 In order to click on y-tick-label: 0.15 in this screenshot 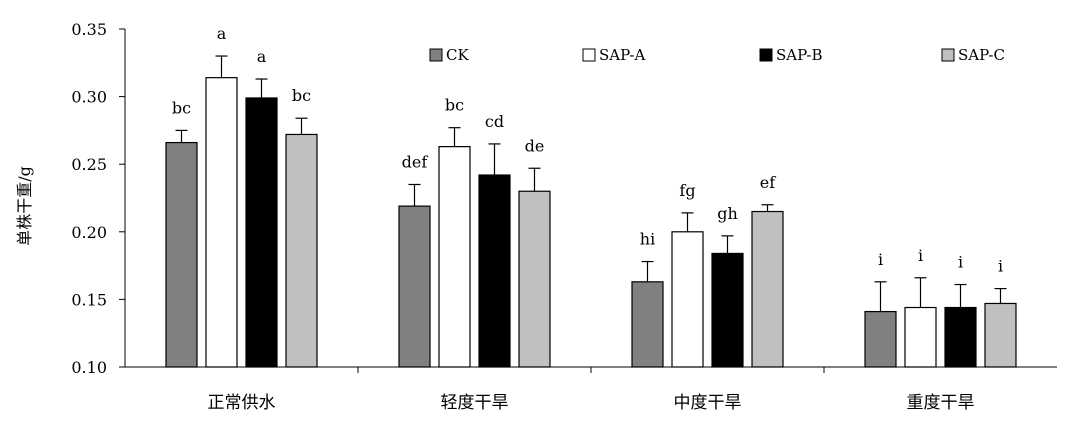, I will do `click(89, 299)`.